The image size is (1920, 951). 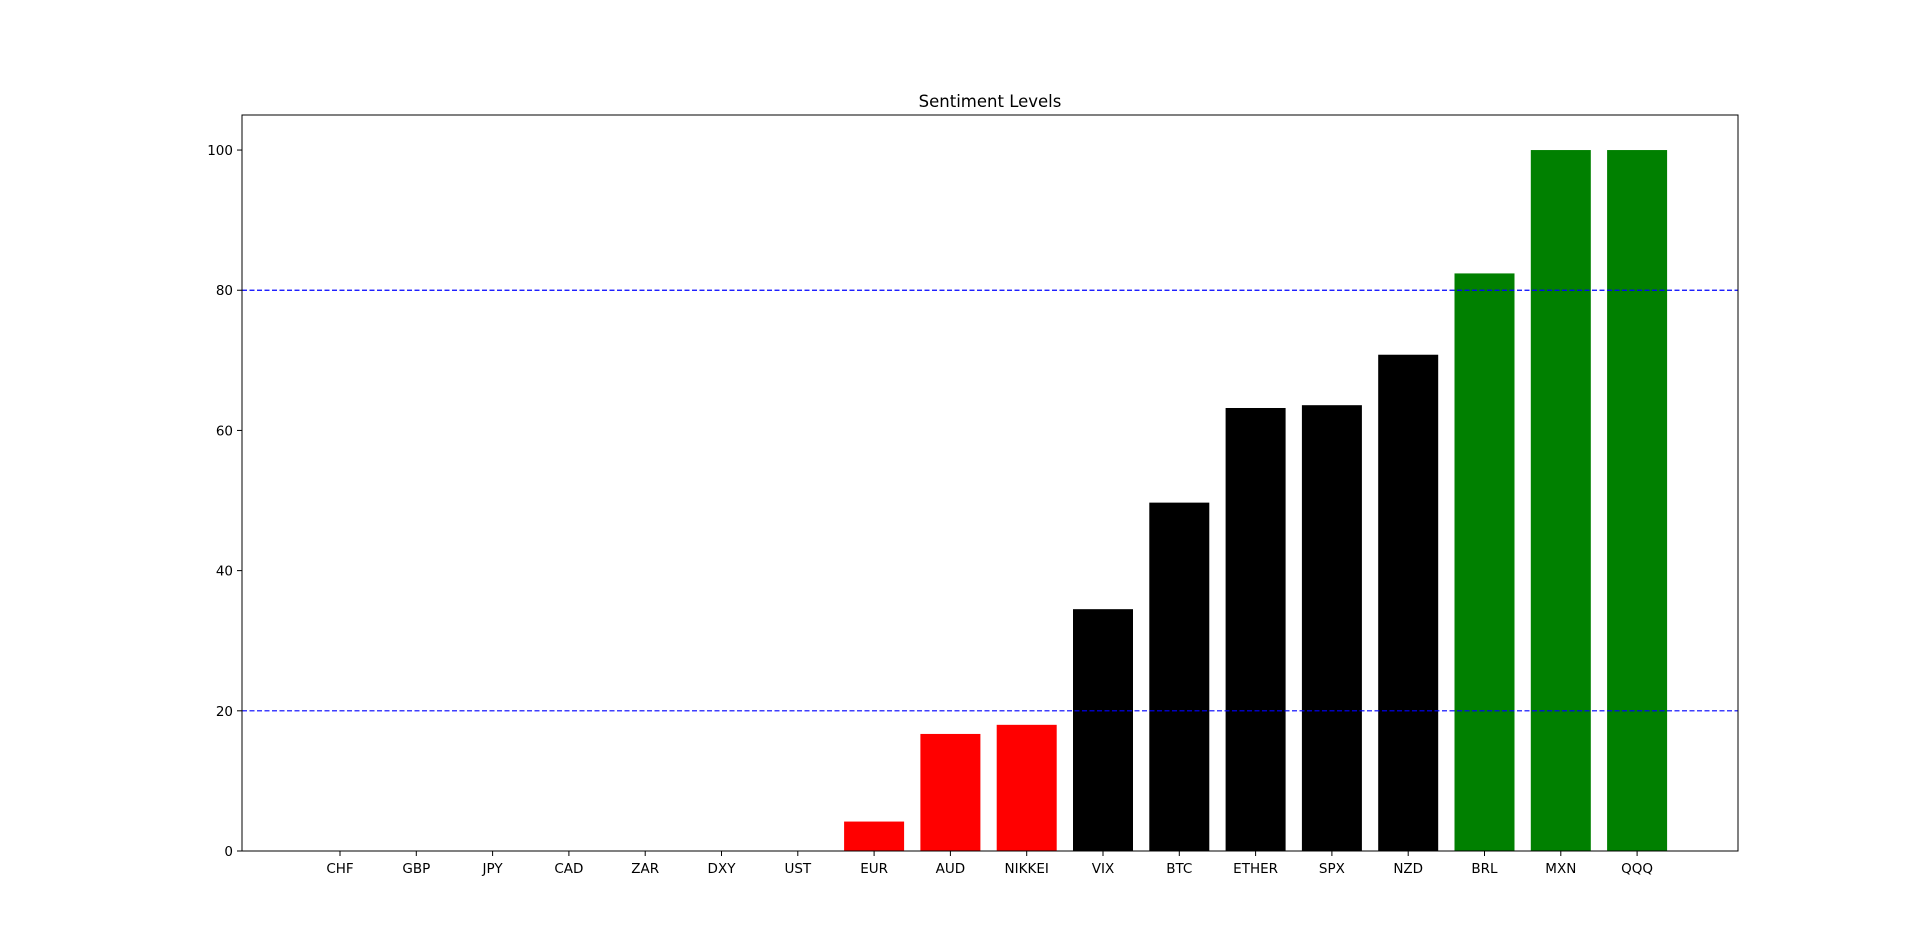 What do you see at coordinates (339, 869) in the screenshot?
I see `x-tick-label-chf: CHF` at bounding box center [339, 869].